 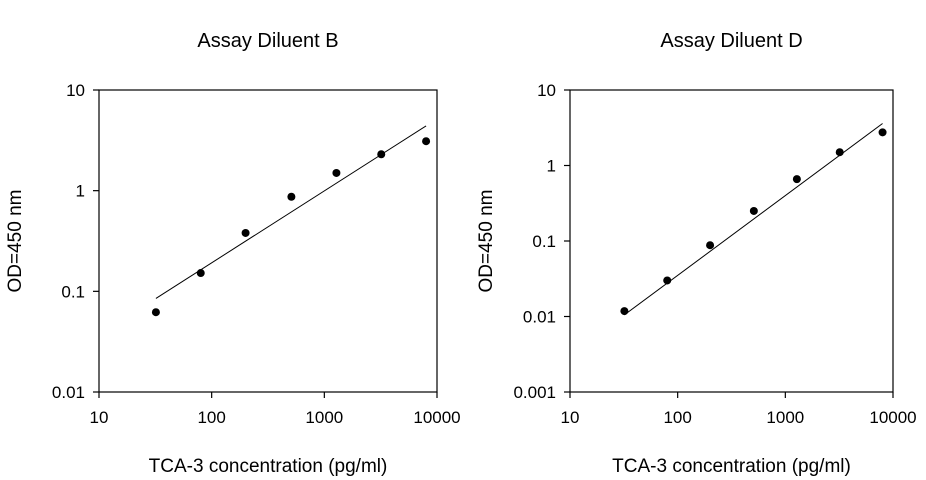 I want to click on chart-title: Assay Diluent B, so click(x=267, y=41).